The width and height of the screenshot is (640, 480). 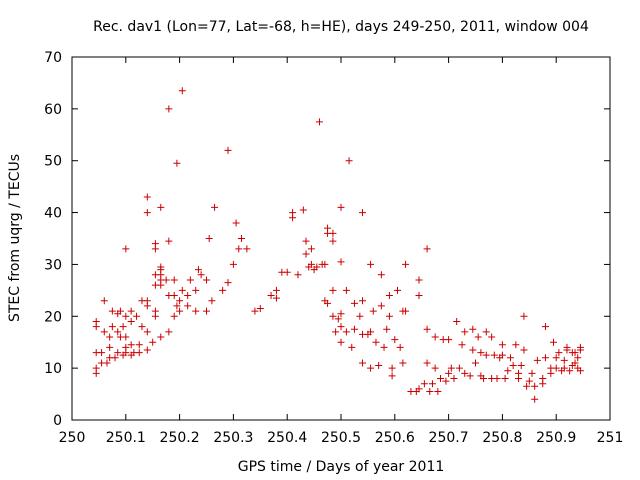 I want to click on y-axis-label: STEC from uqrg / TECUs, so click(x=15, y=238).